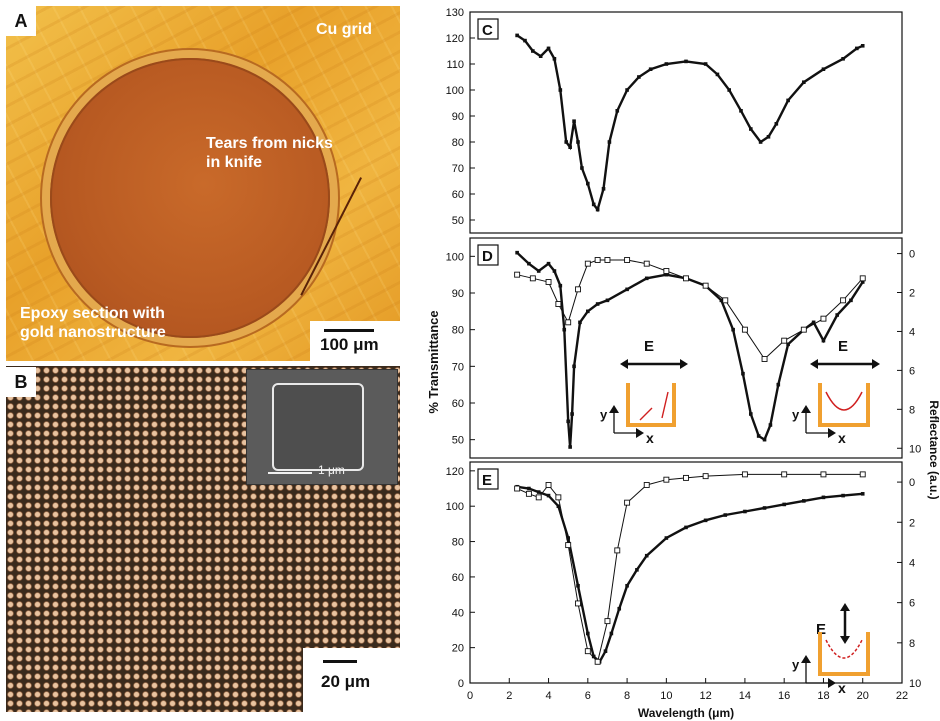 This screenshot has width=940, height=721. I want to click on x-tick-label: 0, so click(470, 696).